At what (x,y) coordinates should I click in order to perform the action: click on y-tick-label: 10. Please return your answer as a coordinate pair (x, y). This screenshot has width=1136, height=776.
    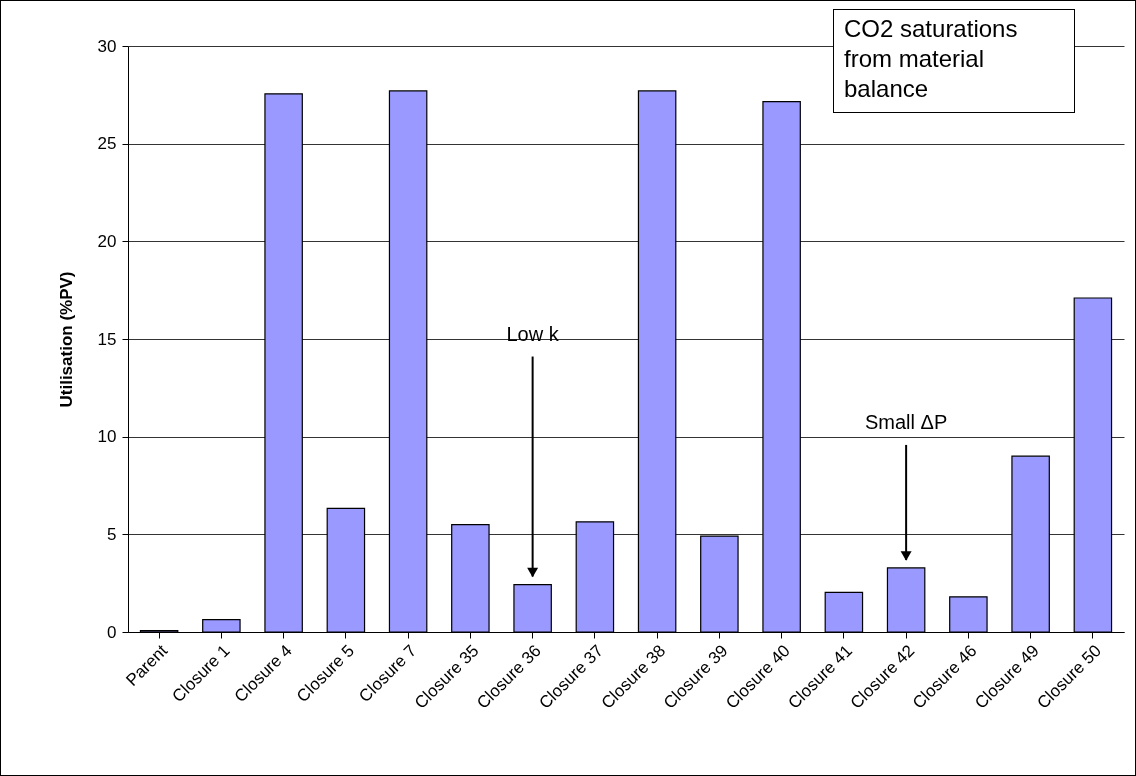
    Looking at the image, I should click on (107, 437).